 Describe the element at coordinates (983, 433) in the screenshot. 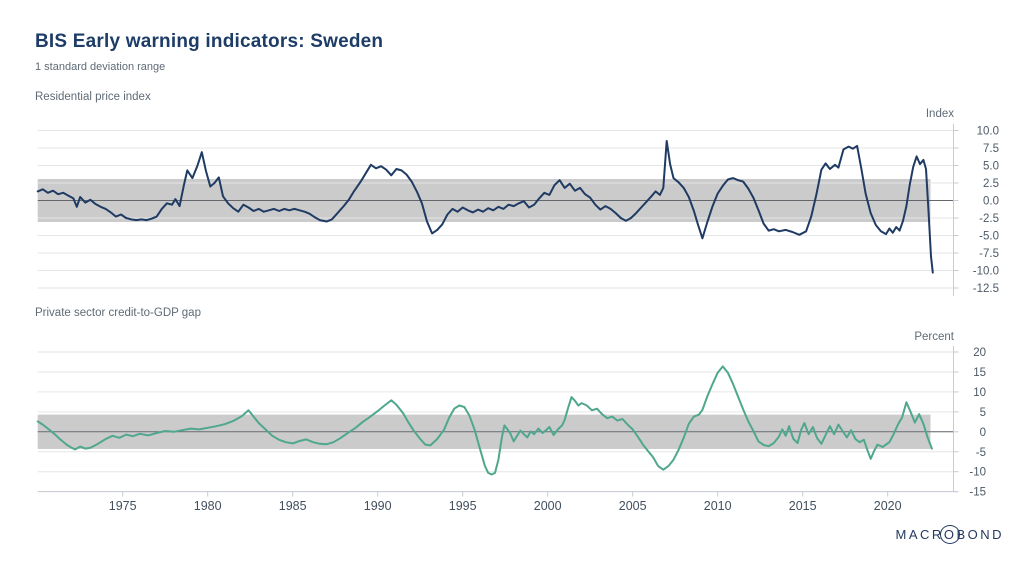

I see `y-tick-label: 0` at that location.